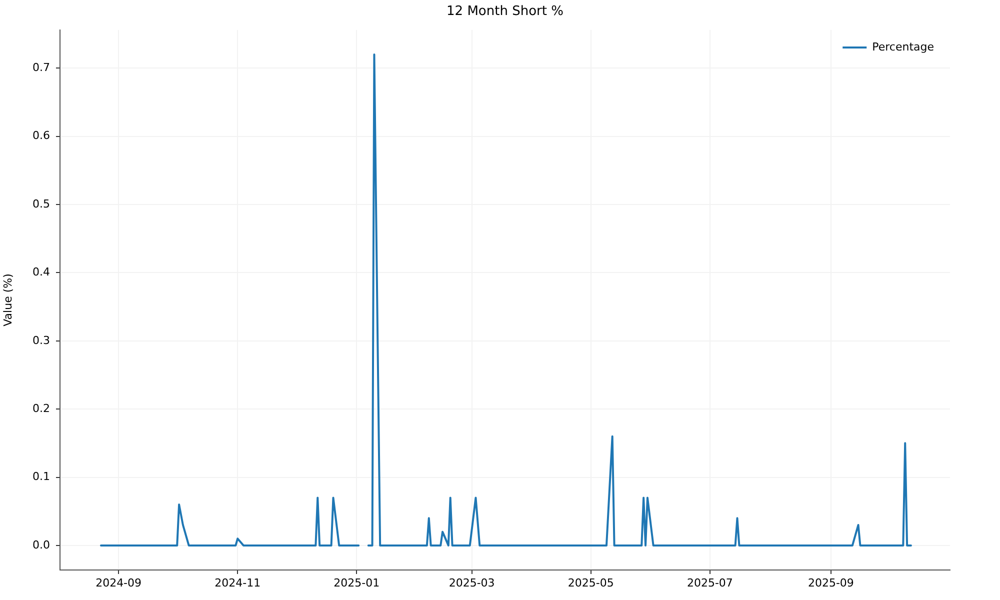 The image size is (1000, 600). Describe the element at coordinates (709, 583) in the screenshot. I see `x-tick-label: 2025-07` at that location.